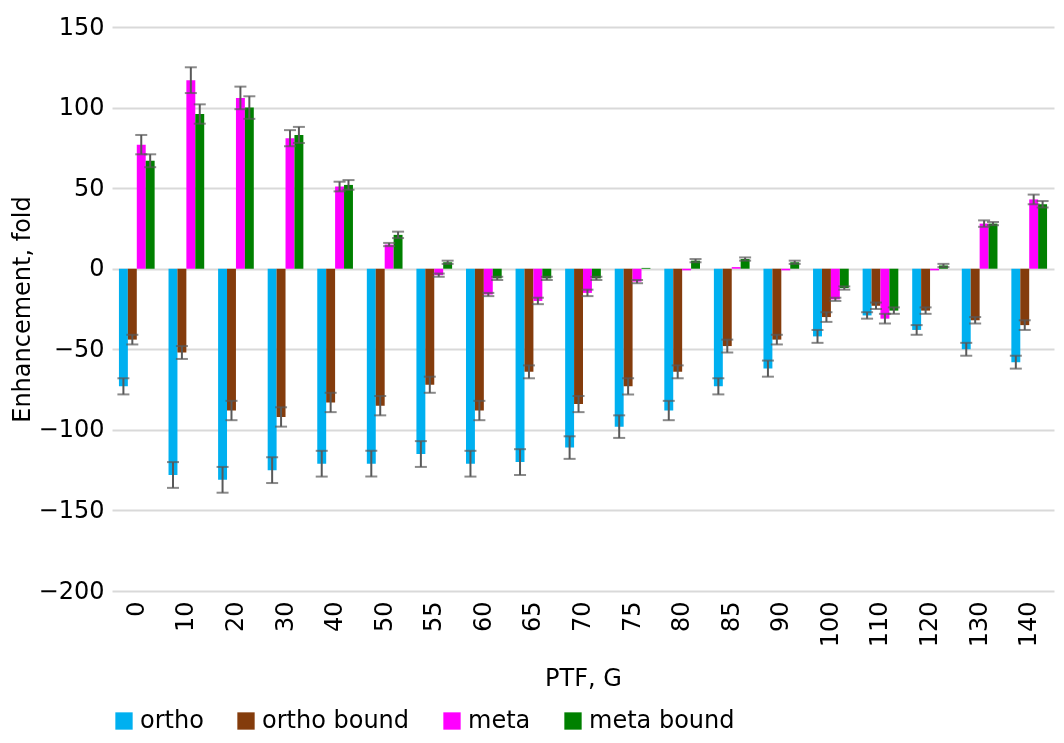  What do you see at coordinates (336, 720) in the screenshot?
I see `legend-label: ortho bound` at bounding box center [336, 720].